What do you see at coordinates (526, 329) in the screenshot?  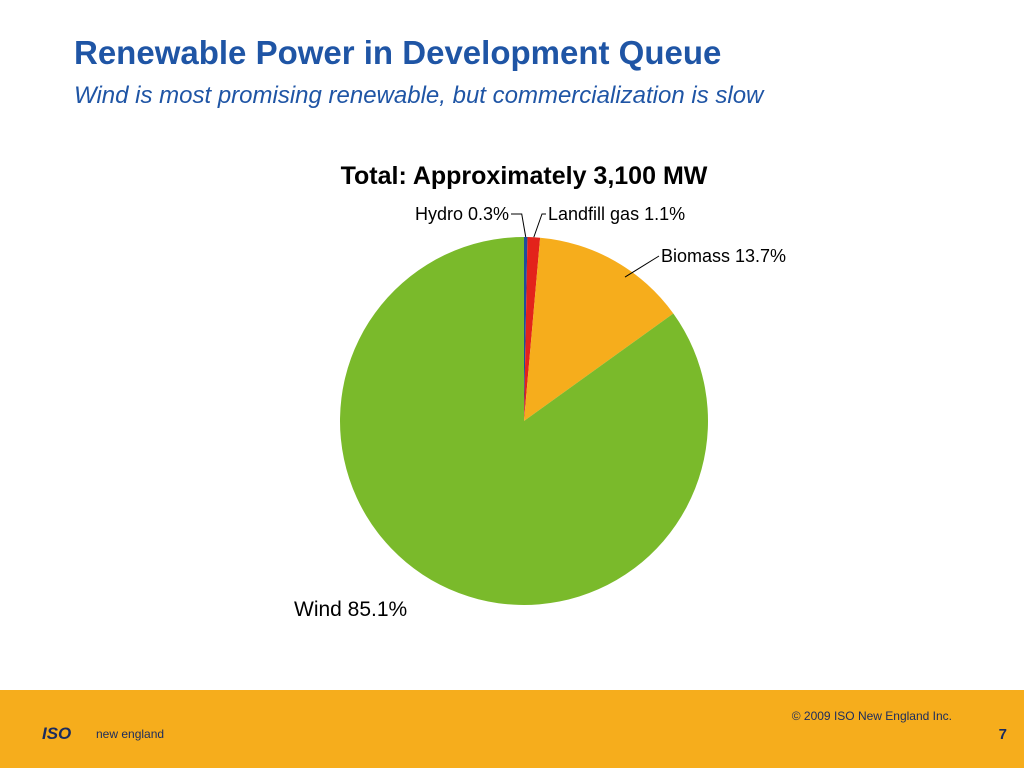 I see `pie-slice-hydro` at bounding box center [526, 329].